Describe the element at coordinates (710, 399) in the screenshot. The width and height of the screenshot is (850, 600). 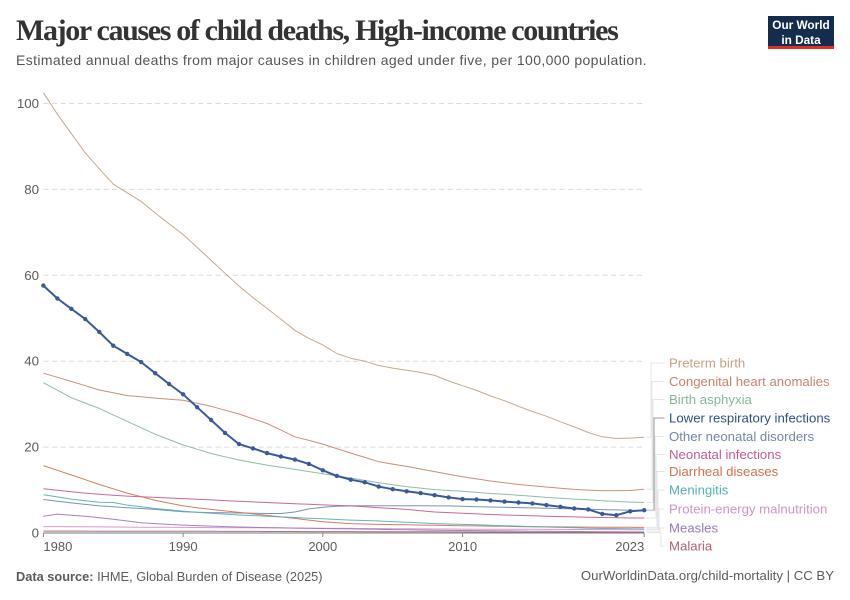
I see `svg-text: Birth asphyxia` at that location.